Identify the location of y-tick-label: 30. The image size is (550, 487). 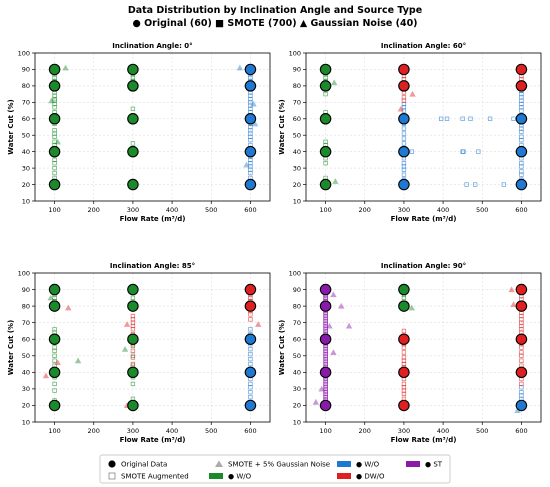
(26, 168).